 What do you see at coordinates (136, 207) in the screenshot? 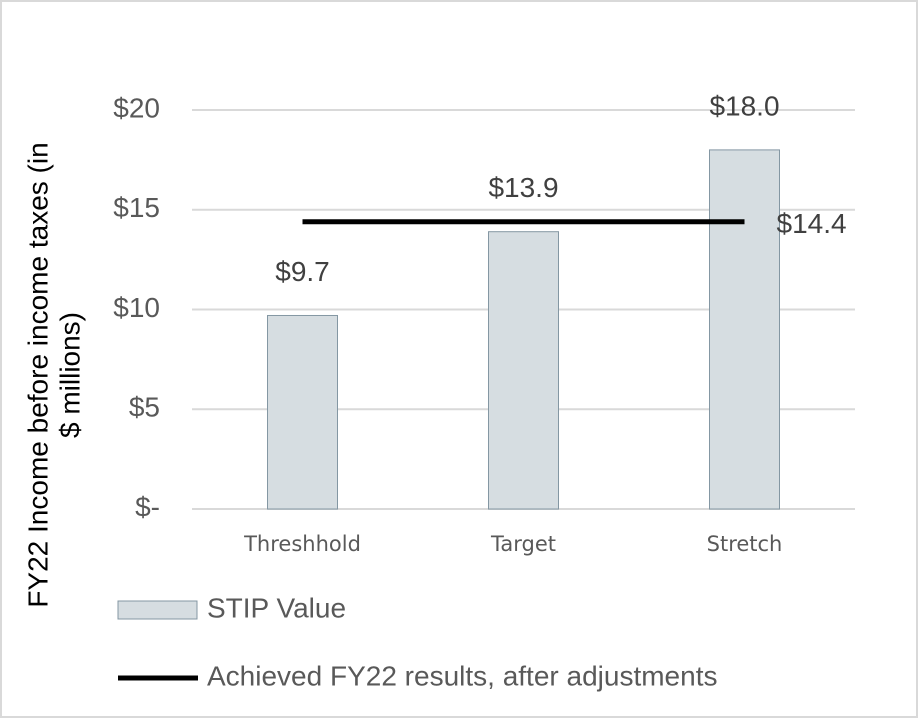
I see `y-tick-label: $15` at bounding box center [136, 207].